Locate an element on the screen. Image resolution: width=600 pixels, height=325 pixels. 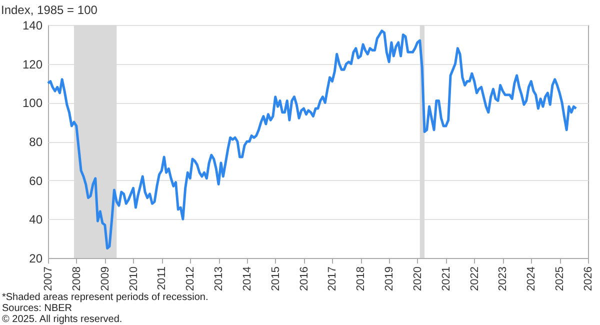
x-tick-label: 2023 is located at coordinates (503, 278).